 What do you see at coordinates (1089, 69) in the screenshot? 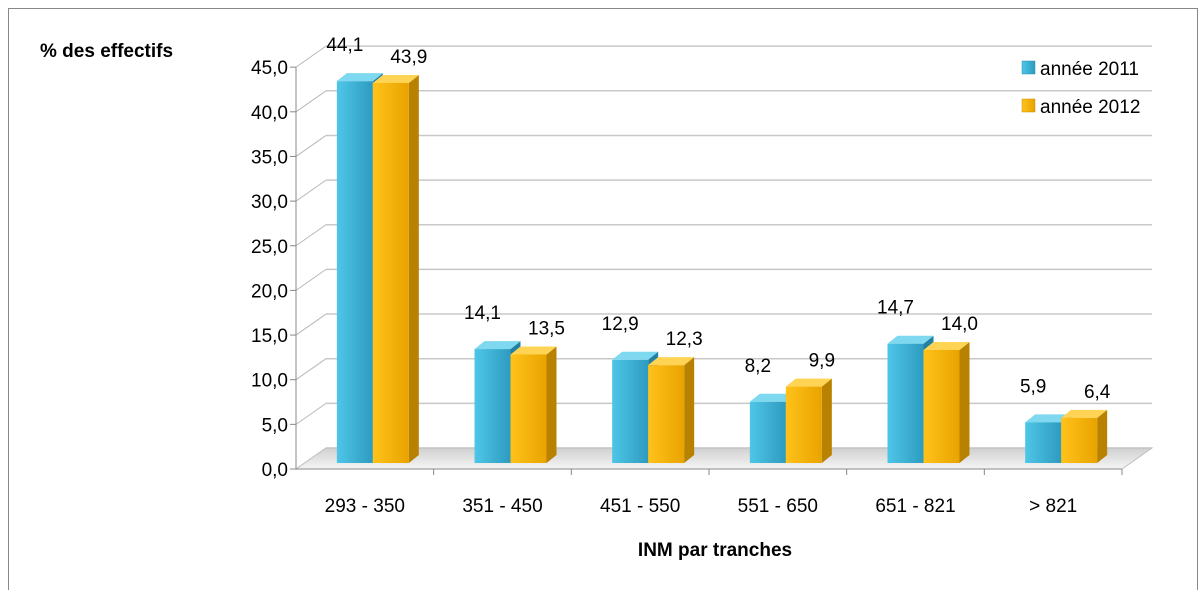
I see `legend-label-2011: année 2011` at bounding box center [1089, 69].